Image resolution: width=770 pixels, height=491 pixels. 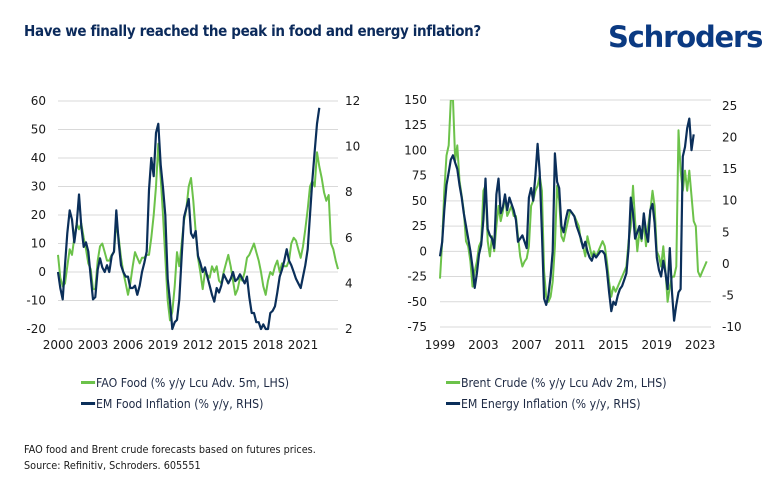 What do you see at coordinates (198, 232) in the screenshot?
I see `series-line-fao-food` at bounding box center [198, 232].